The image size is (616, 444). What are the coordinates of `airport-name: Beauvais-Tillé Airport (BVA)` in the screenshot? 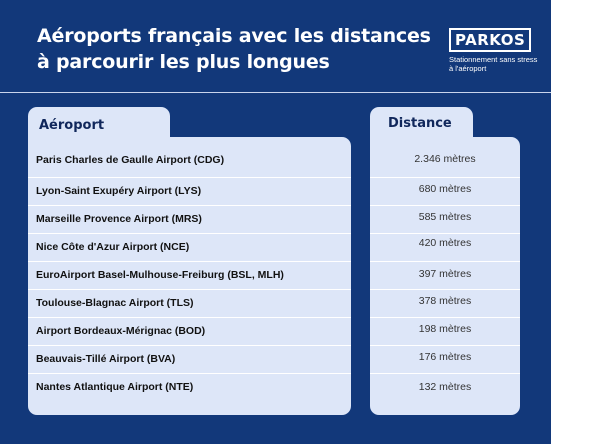 It's located at (106, 359).